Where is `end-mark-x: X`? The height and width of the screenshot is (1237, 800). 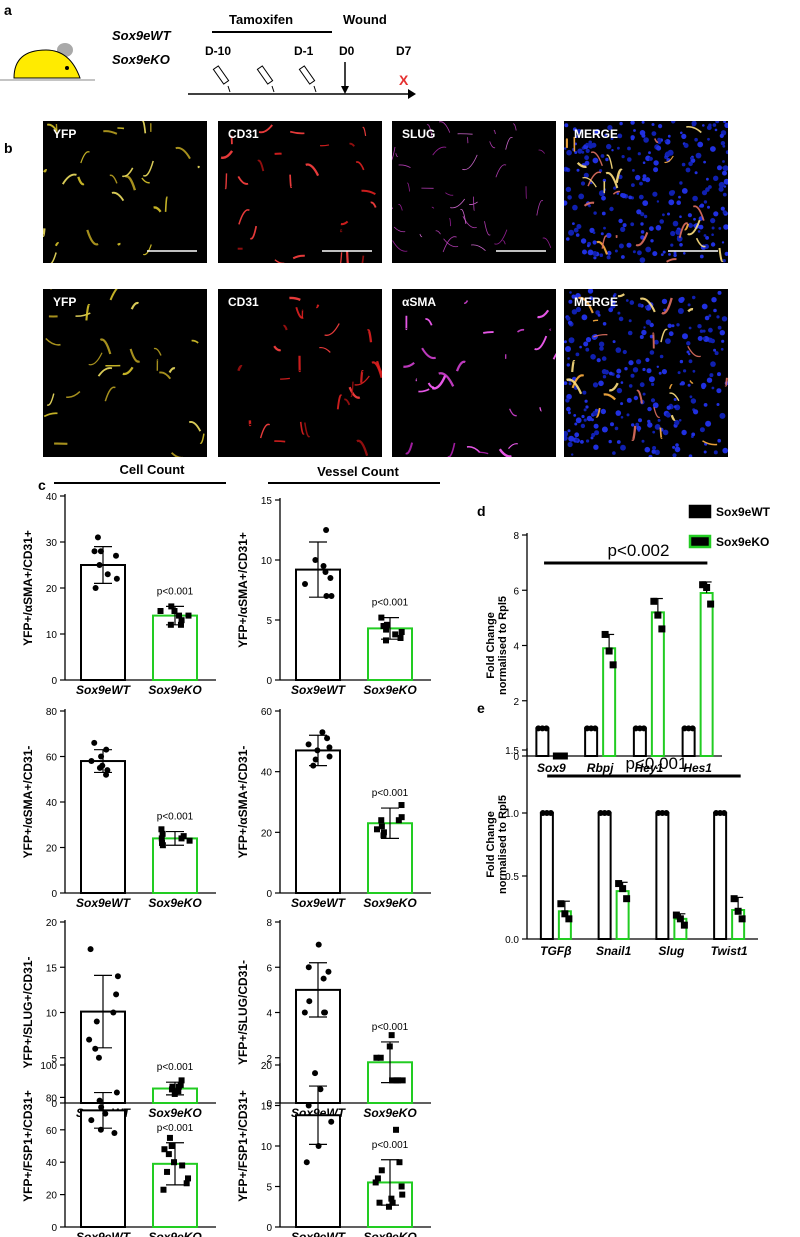
end-mark-x: X is located at coordinates (404, 80).